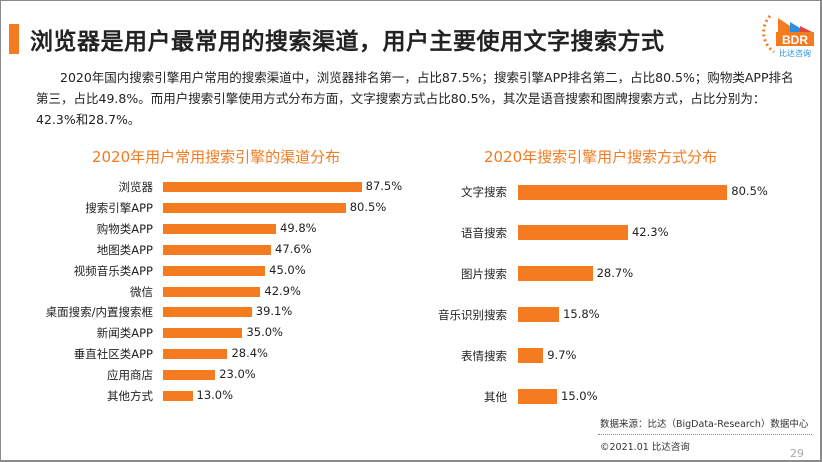  I want to click on data-label: 15.8%, so click(581, 313).